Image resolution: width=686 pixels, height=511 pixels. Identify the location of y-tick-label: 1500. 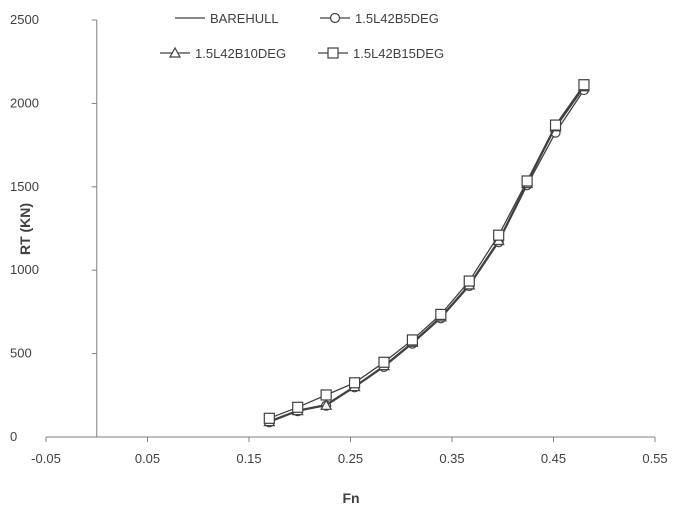
(24, 186).